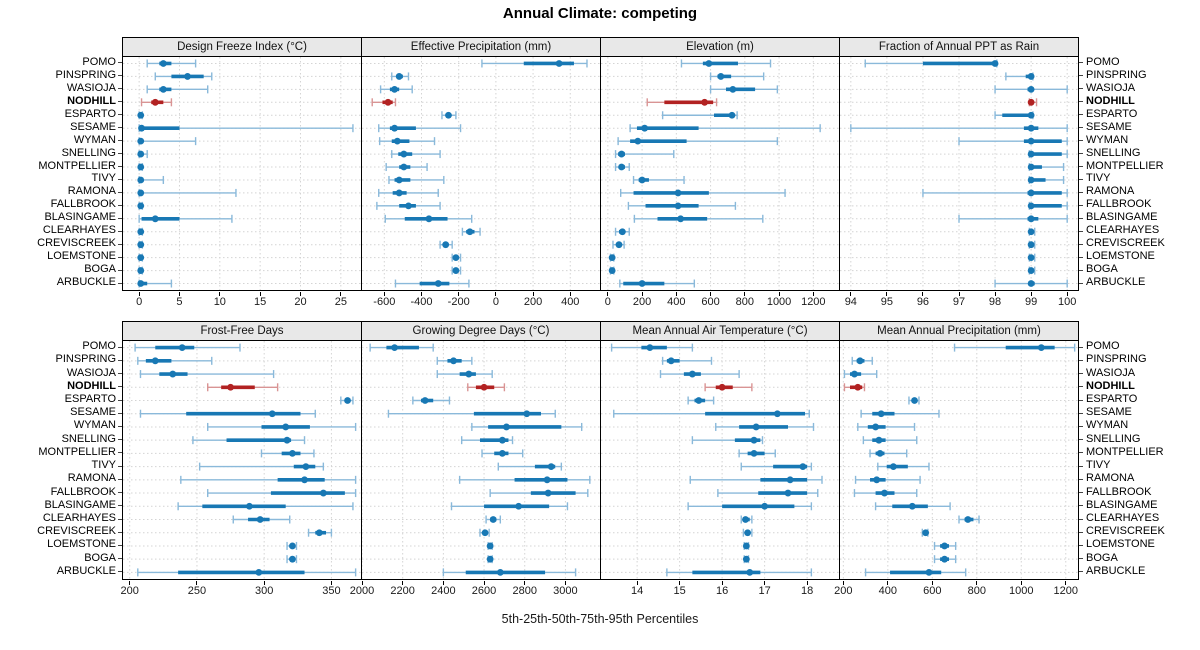 The image size is (1200, 650). I want to click on site-label-right: CREVISCREEK, so click(1125, 243).